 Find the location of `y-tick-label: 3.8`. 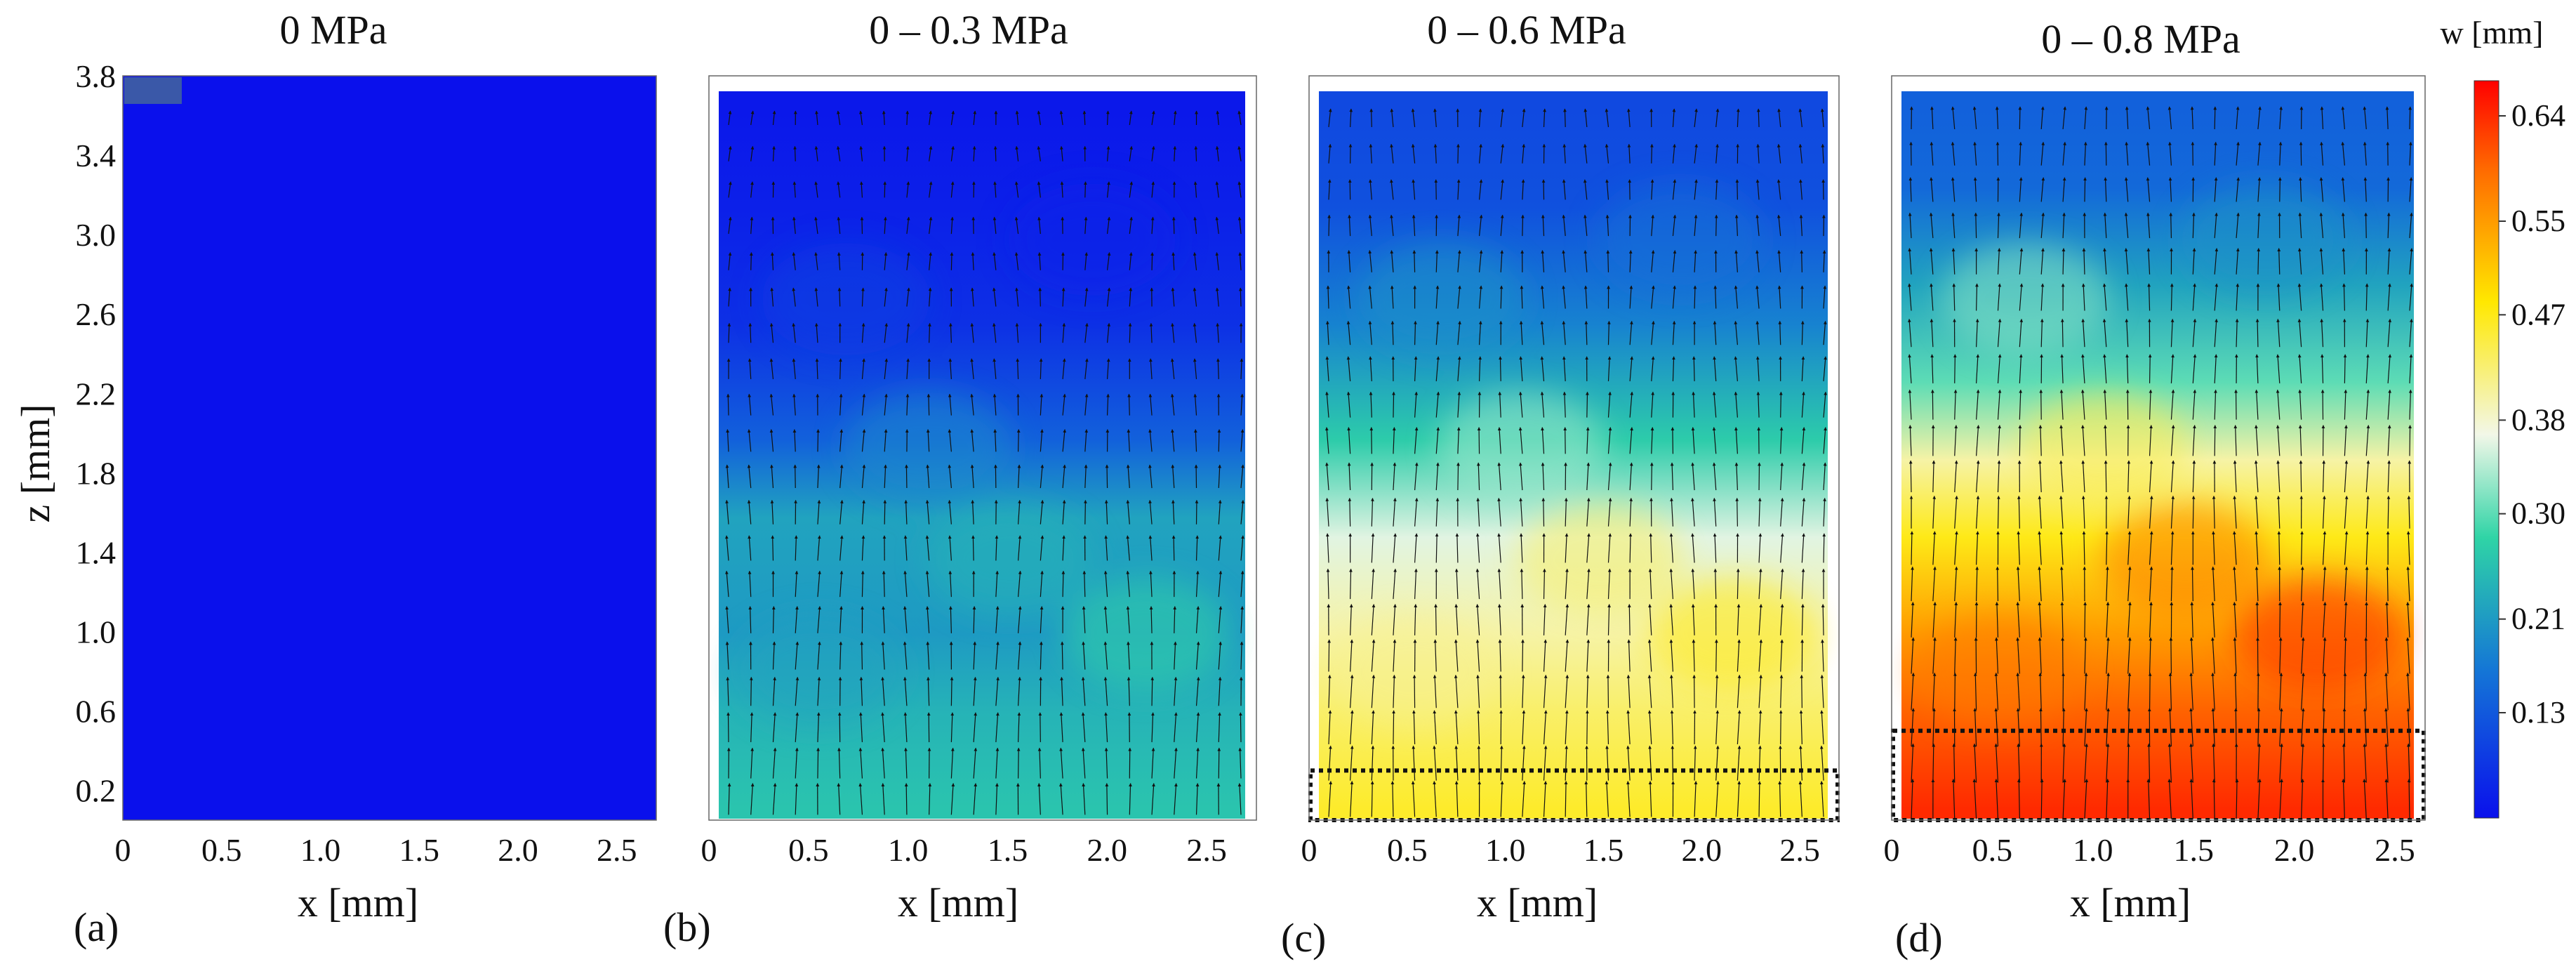

y-tick-label: 3.8 is located at coordinates (97, 76).